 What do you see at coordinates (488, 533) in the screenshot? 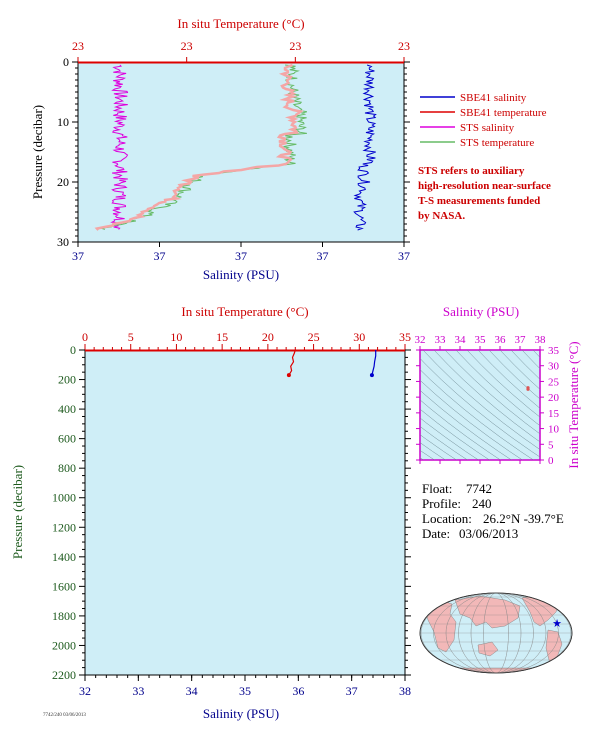
I see `date-value: 03/06/2013` at bounding box center [488, 533].